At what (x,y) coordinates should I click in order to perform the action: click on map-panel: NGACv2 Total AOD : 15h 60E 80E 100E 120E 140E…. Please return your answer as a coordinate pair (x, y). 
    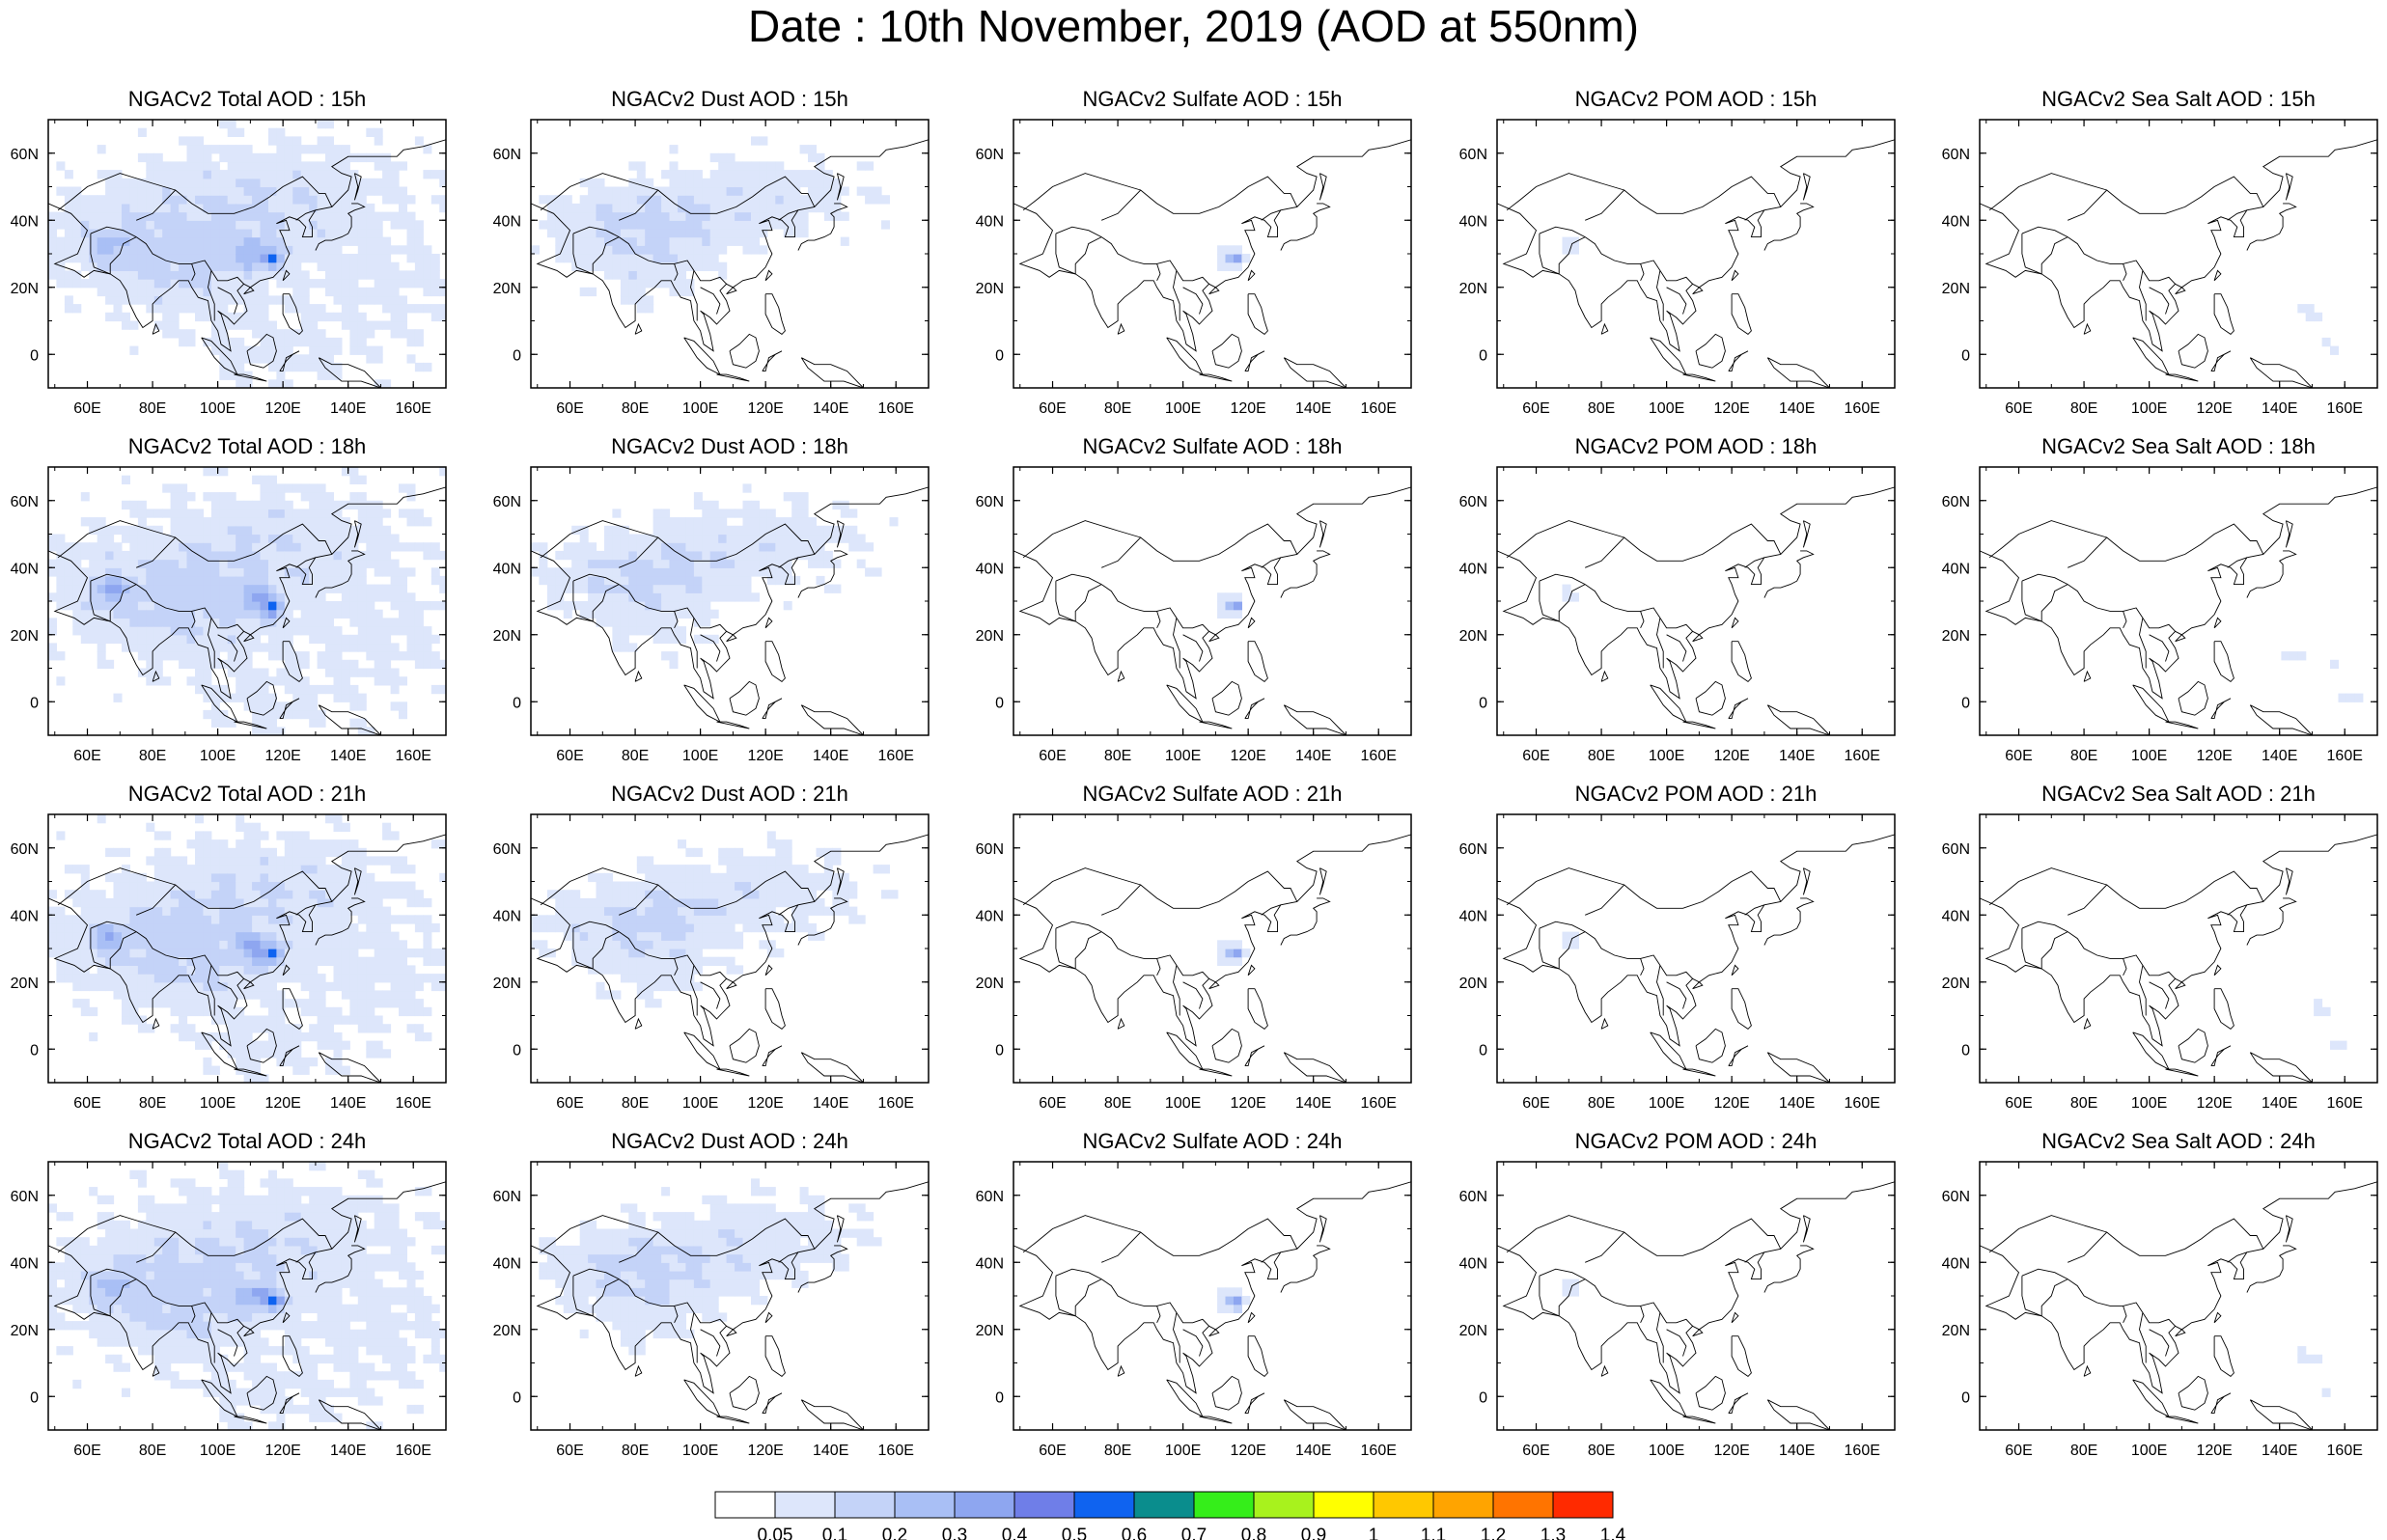
    Looking at the image, I should click on (229, 252).